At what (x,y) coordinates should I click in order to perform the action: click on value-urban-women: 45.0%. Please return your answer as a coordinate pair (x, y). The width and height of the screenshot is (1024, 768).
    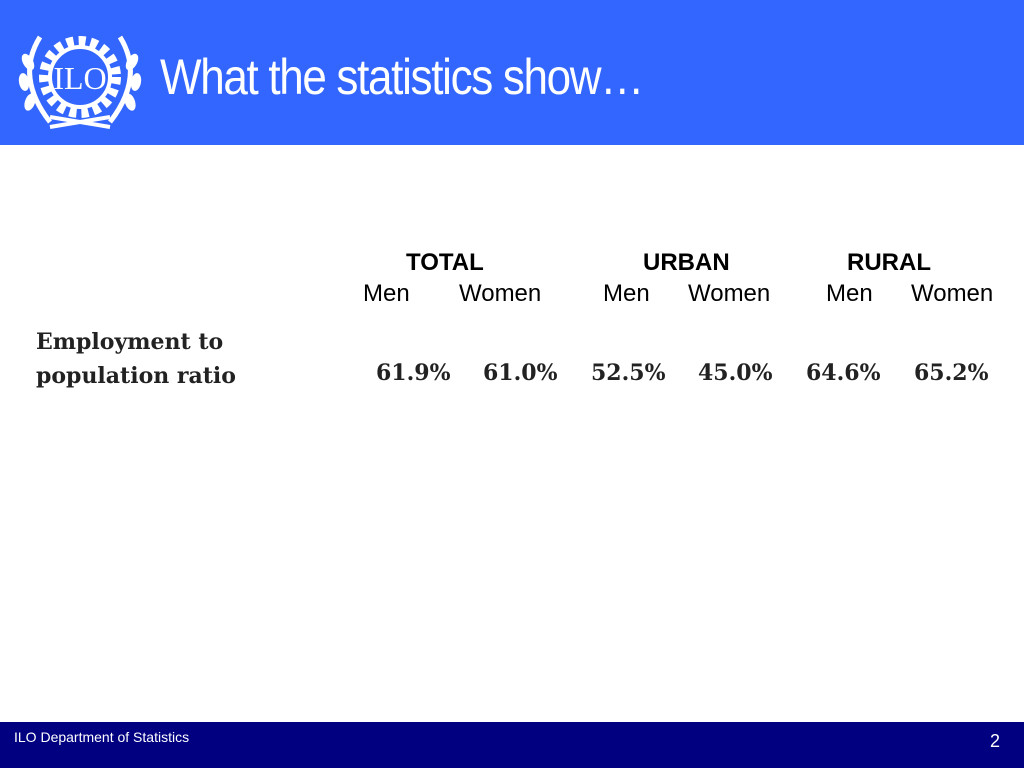
    Looking at the image, I should click on (735, 373).